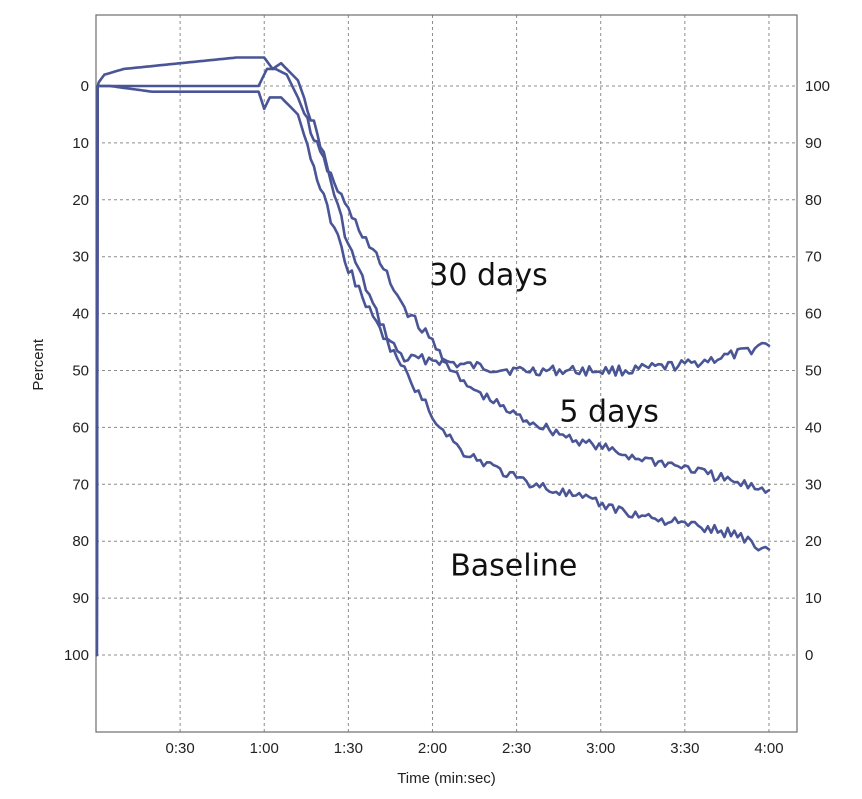 Image resolution: width=862 pixels, height=799 pixels. Describe the element at coordinates (80, 371) in the screenshot. I see `left-tick-label: 50` at that location.